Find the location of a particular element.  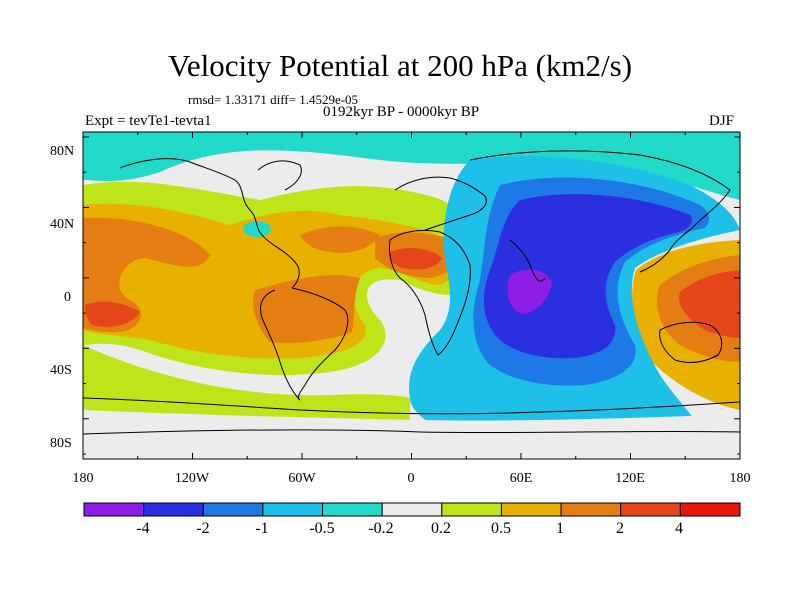

lat-label-40s: 40S is located at coordinates (61, 370).